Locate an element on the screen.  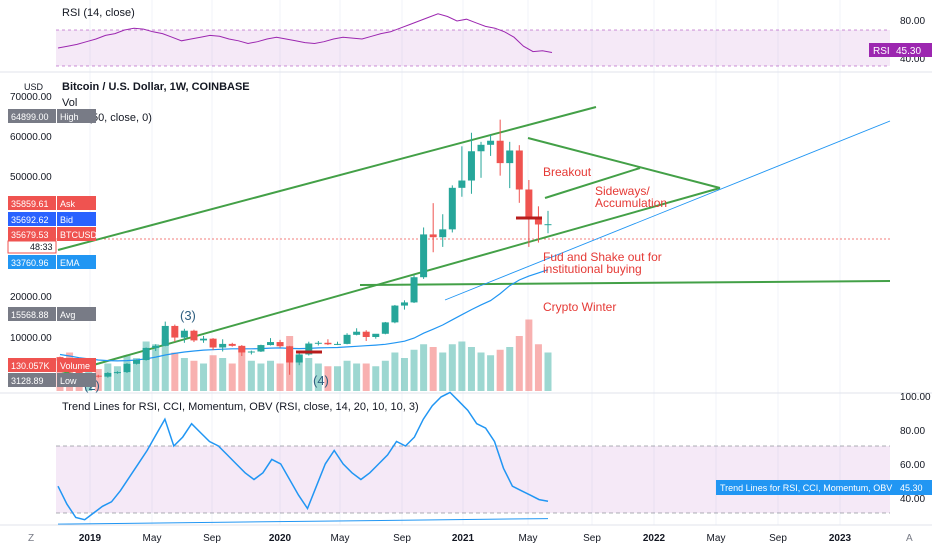
rsi-badge-label: RSI is located at coordinates (881, 51).